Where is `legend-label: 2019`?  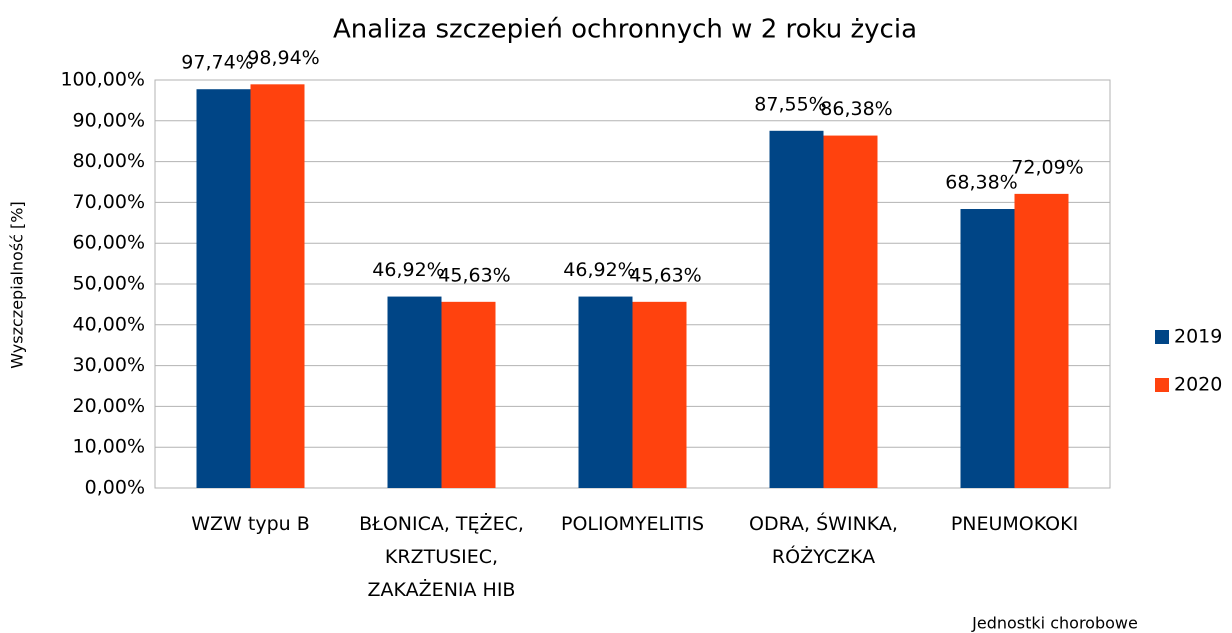
legend-label: 2019 is located at coordinates (1198, 337).